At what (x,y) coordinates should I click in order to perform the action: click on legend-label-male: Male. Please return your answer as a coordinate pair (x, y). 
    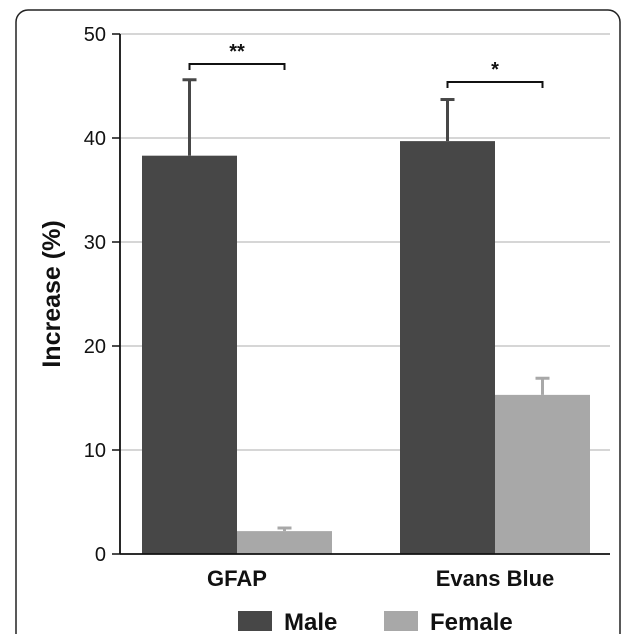
    Looking at the image, I should click on (310, 621).